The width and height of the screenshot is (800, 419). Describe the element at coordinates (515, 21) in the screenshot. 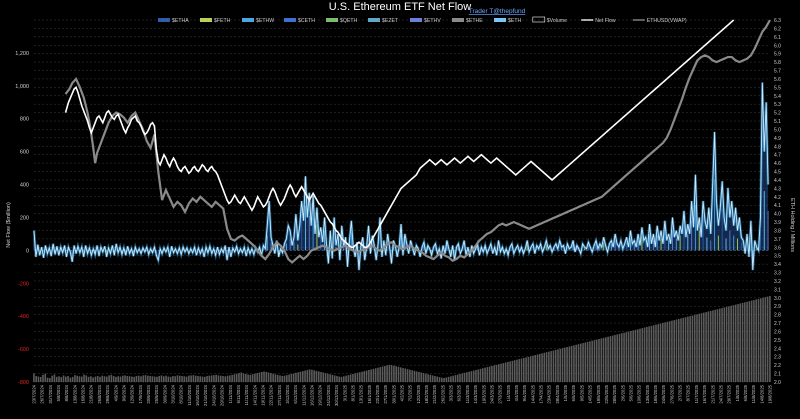

I see `legend-label: $ETH` at that location.